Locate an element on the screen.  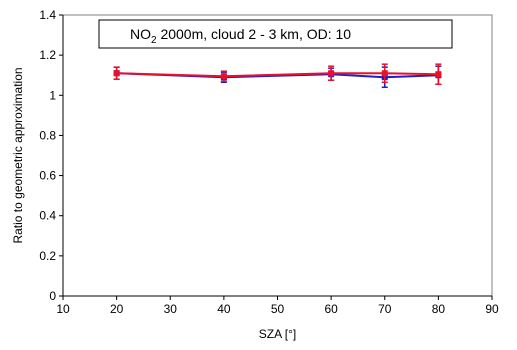
chart-title-subscript: 2 is located at coordinates (154, 40).